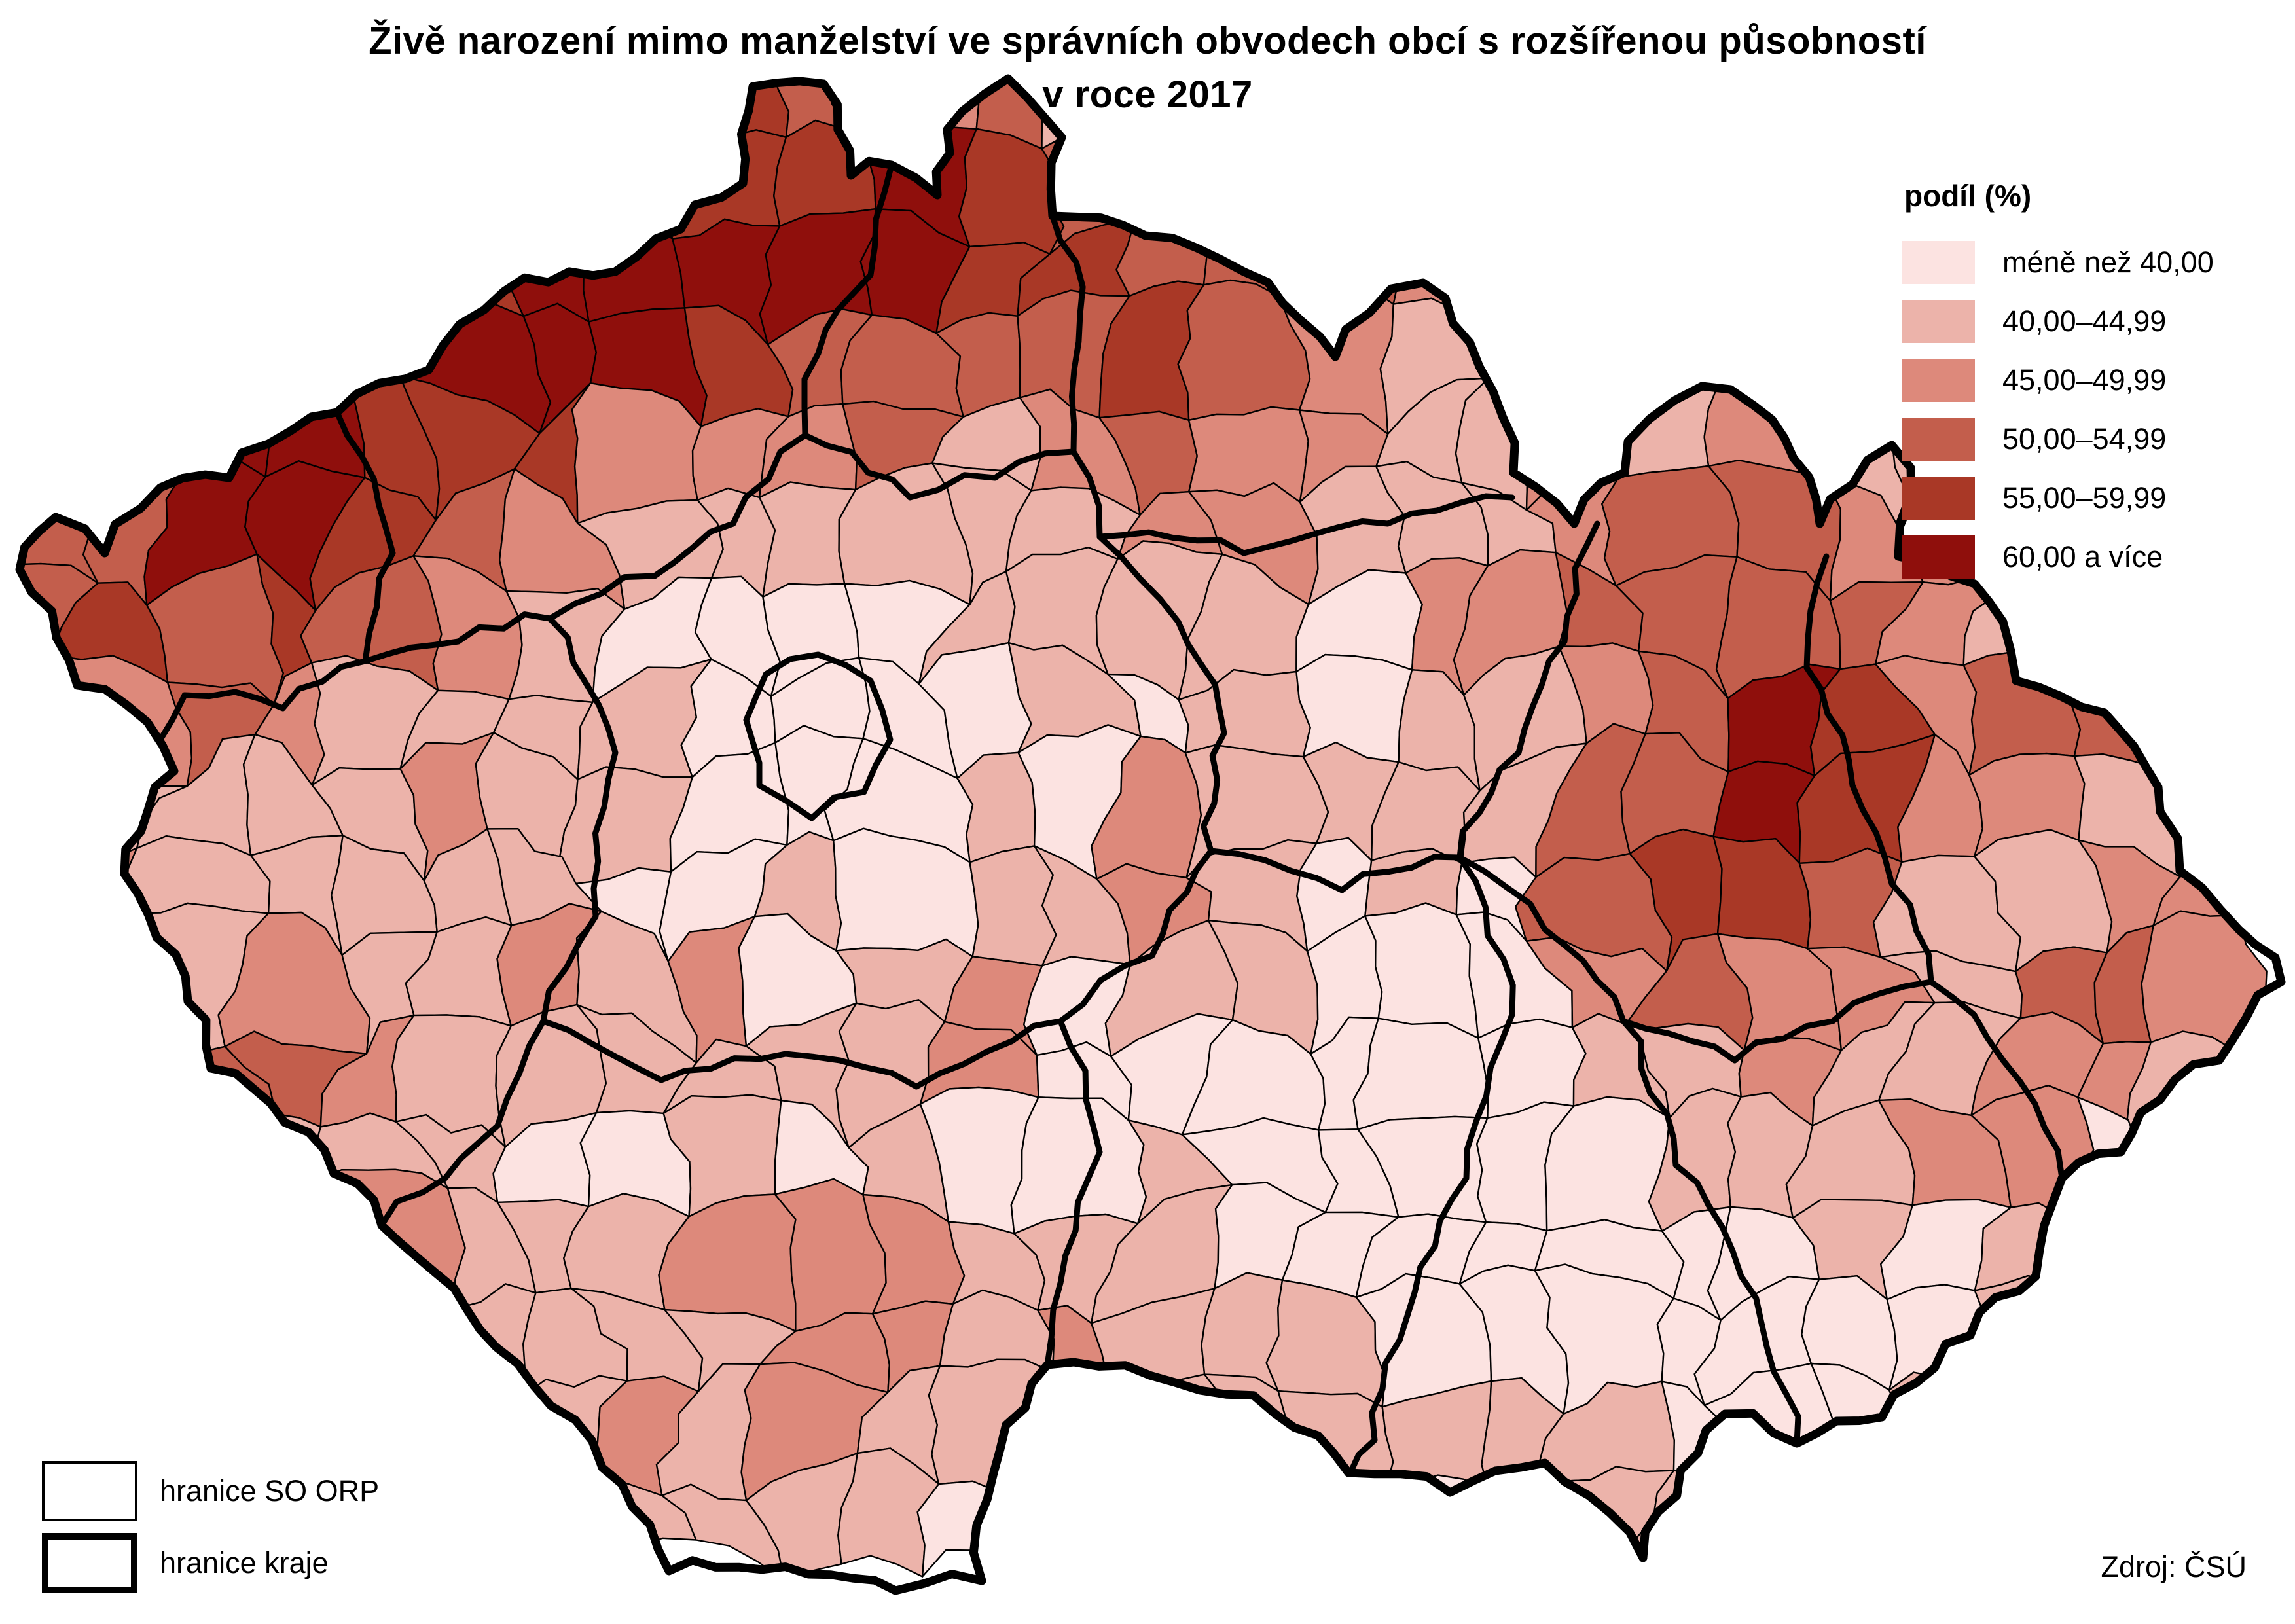  What do you see at coordinates (2082, 556) in the screenshot?
I see `legend-item-label: 60,00 a více` at bounding box center [2082, 556].